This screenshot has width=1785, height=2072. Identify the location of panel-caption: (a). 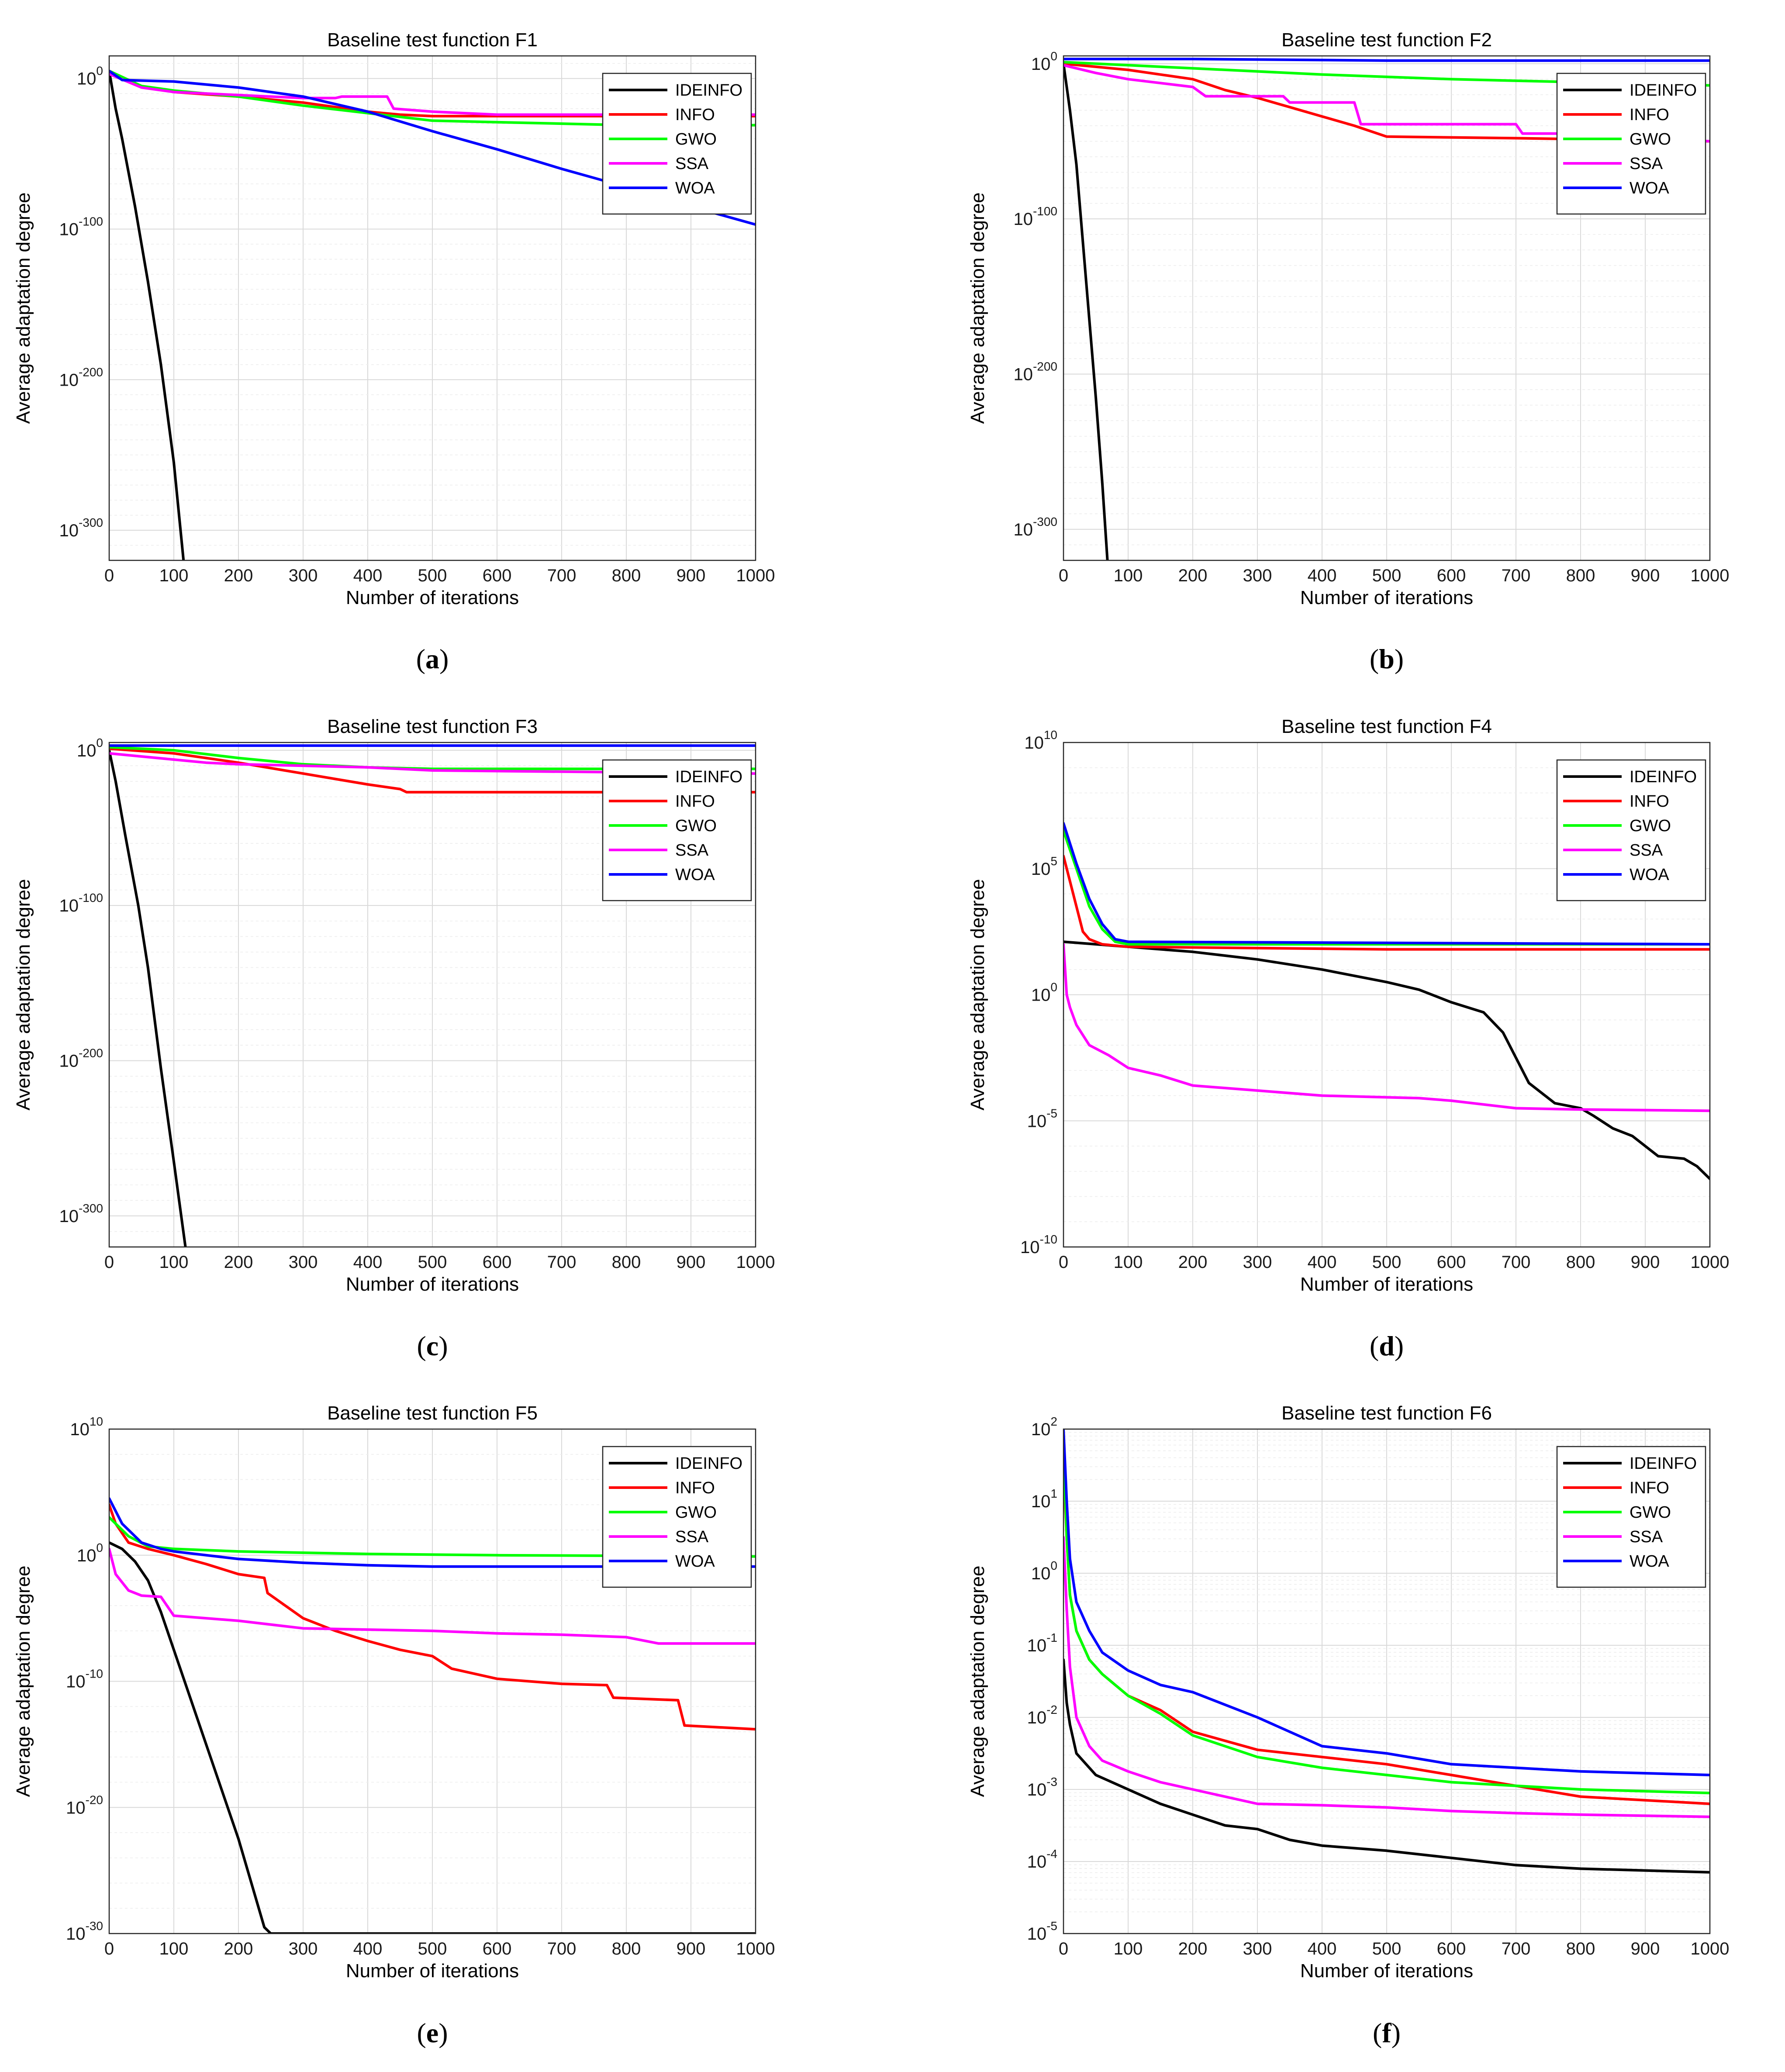
(432, 658).